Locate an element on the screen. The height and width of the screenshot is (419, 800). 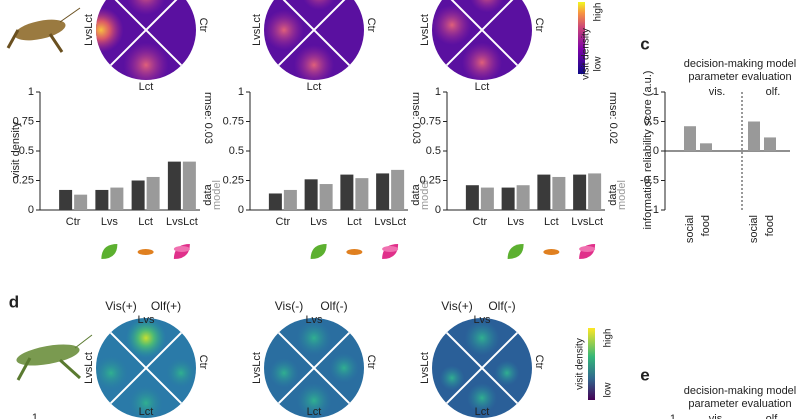
label: d is located at coordinates (14, 301).